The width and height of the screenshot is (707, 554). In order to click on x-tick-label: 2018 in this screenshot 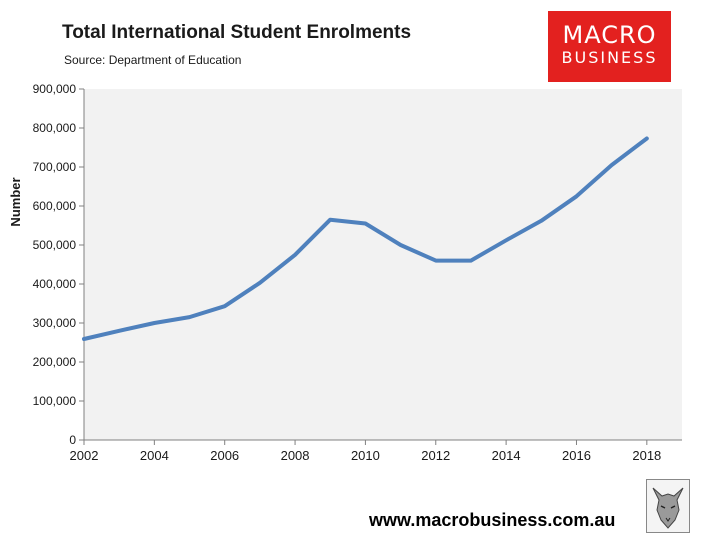, I will do `click(646, 455)`.